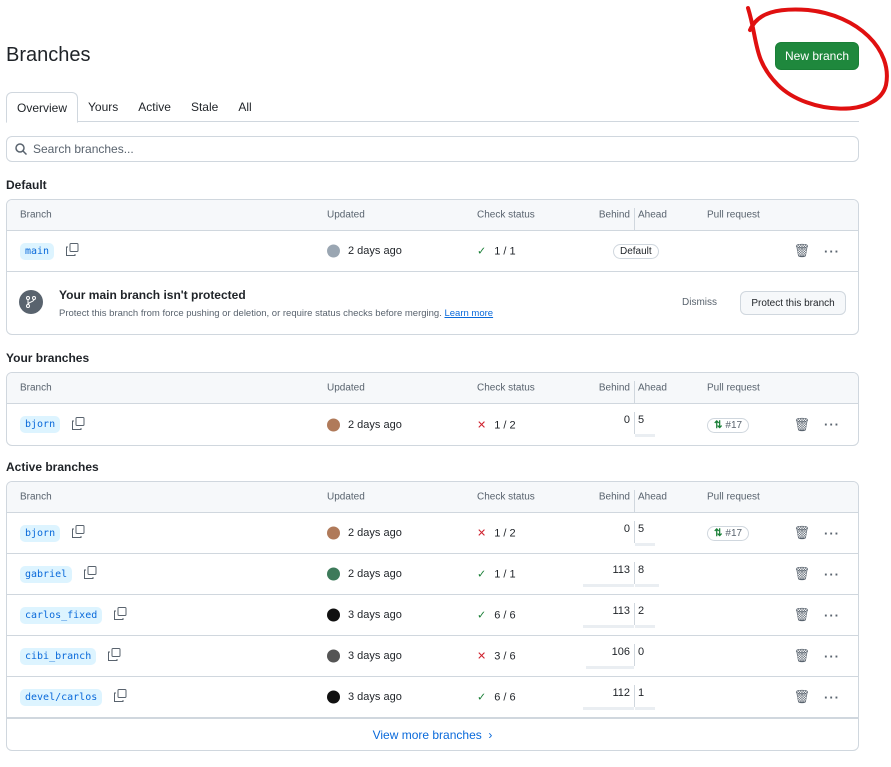 The height and width of the screenshot is (767, 891). I want to click on default-badge: Default, so click(636, 251).